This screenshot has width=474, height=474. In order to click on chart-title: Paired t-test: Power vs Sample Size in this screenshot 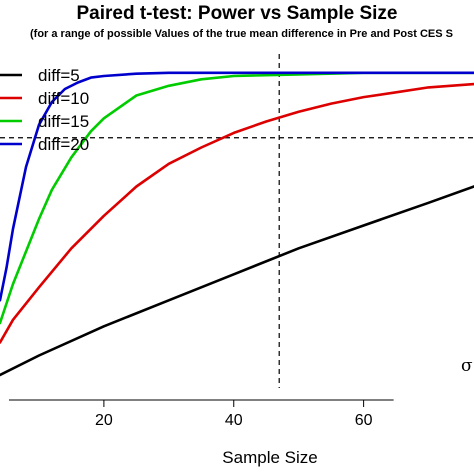, I will do `click(236, 13)`.